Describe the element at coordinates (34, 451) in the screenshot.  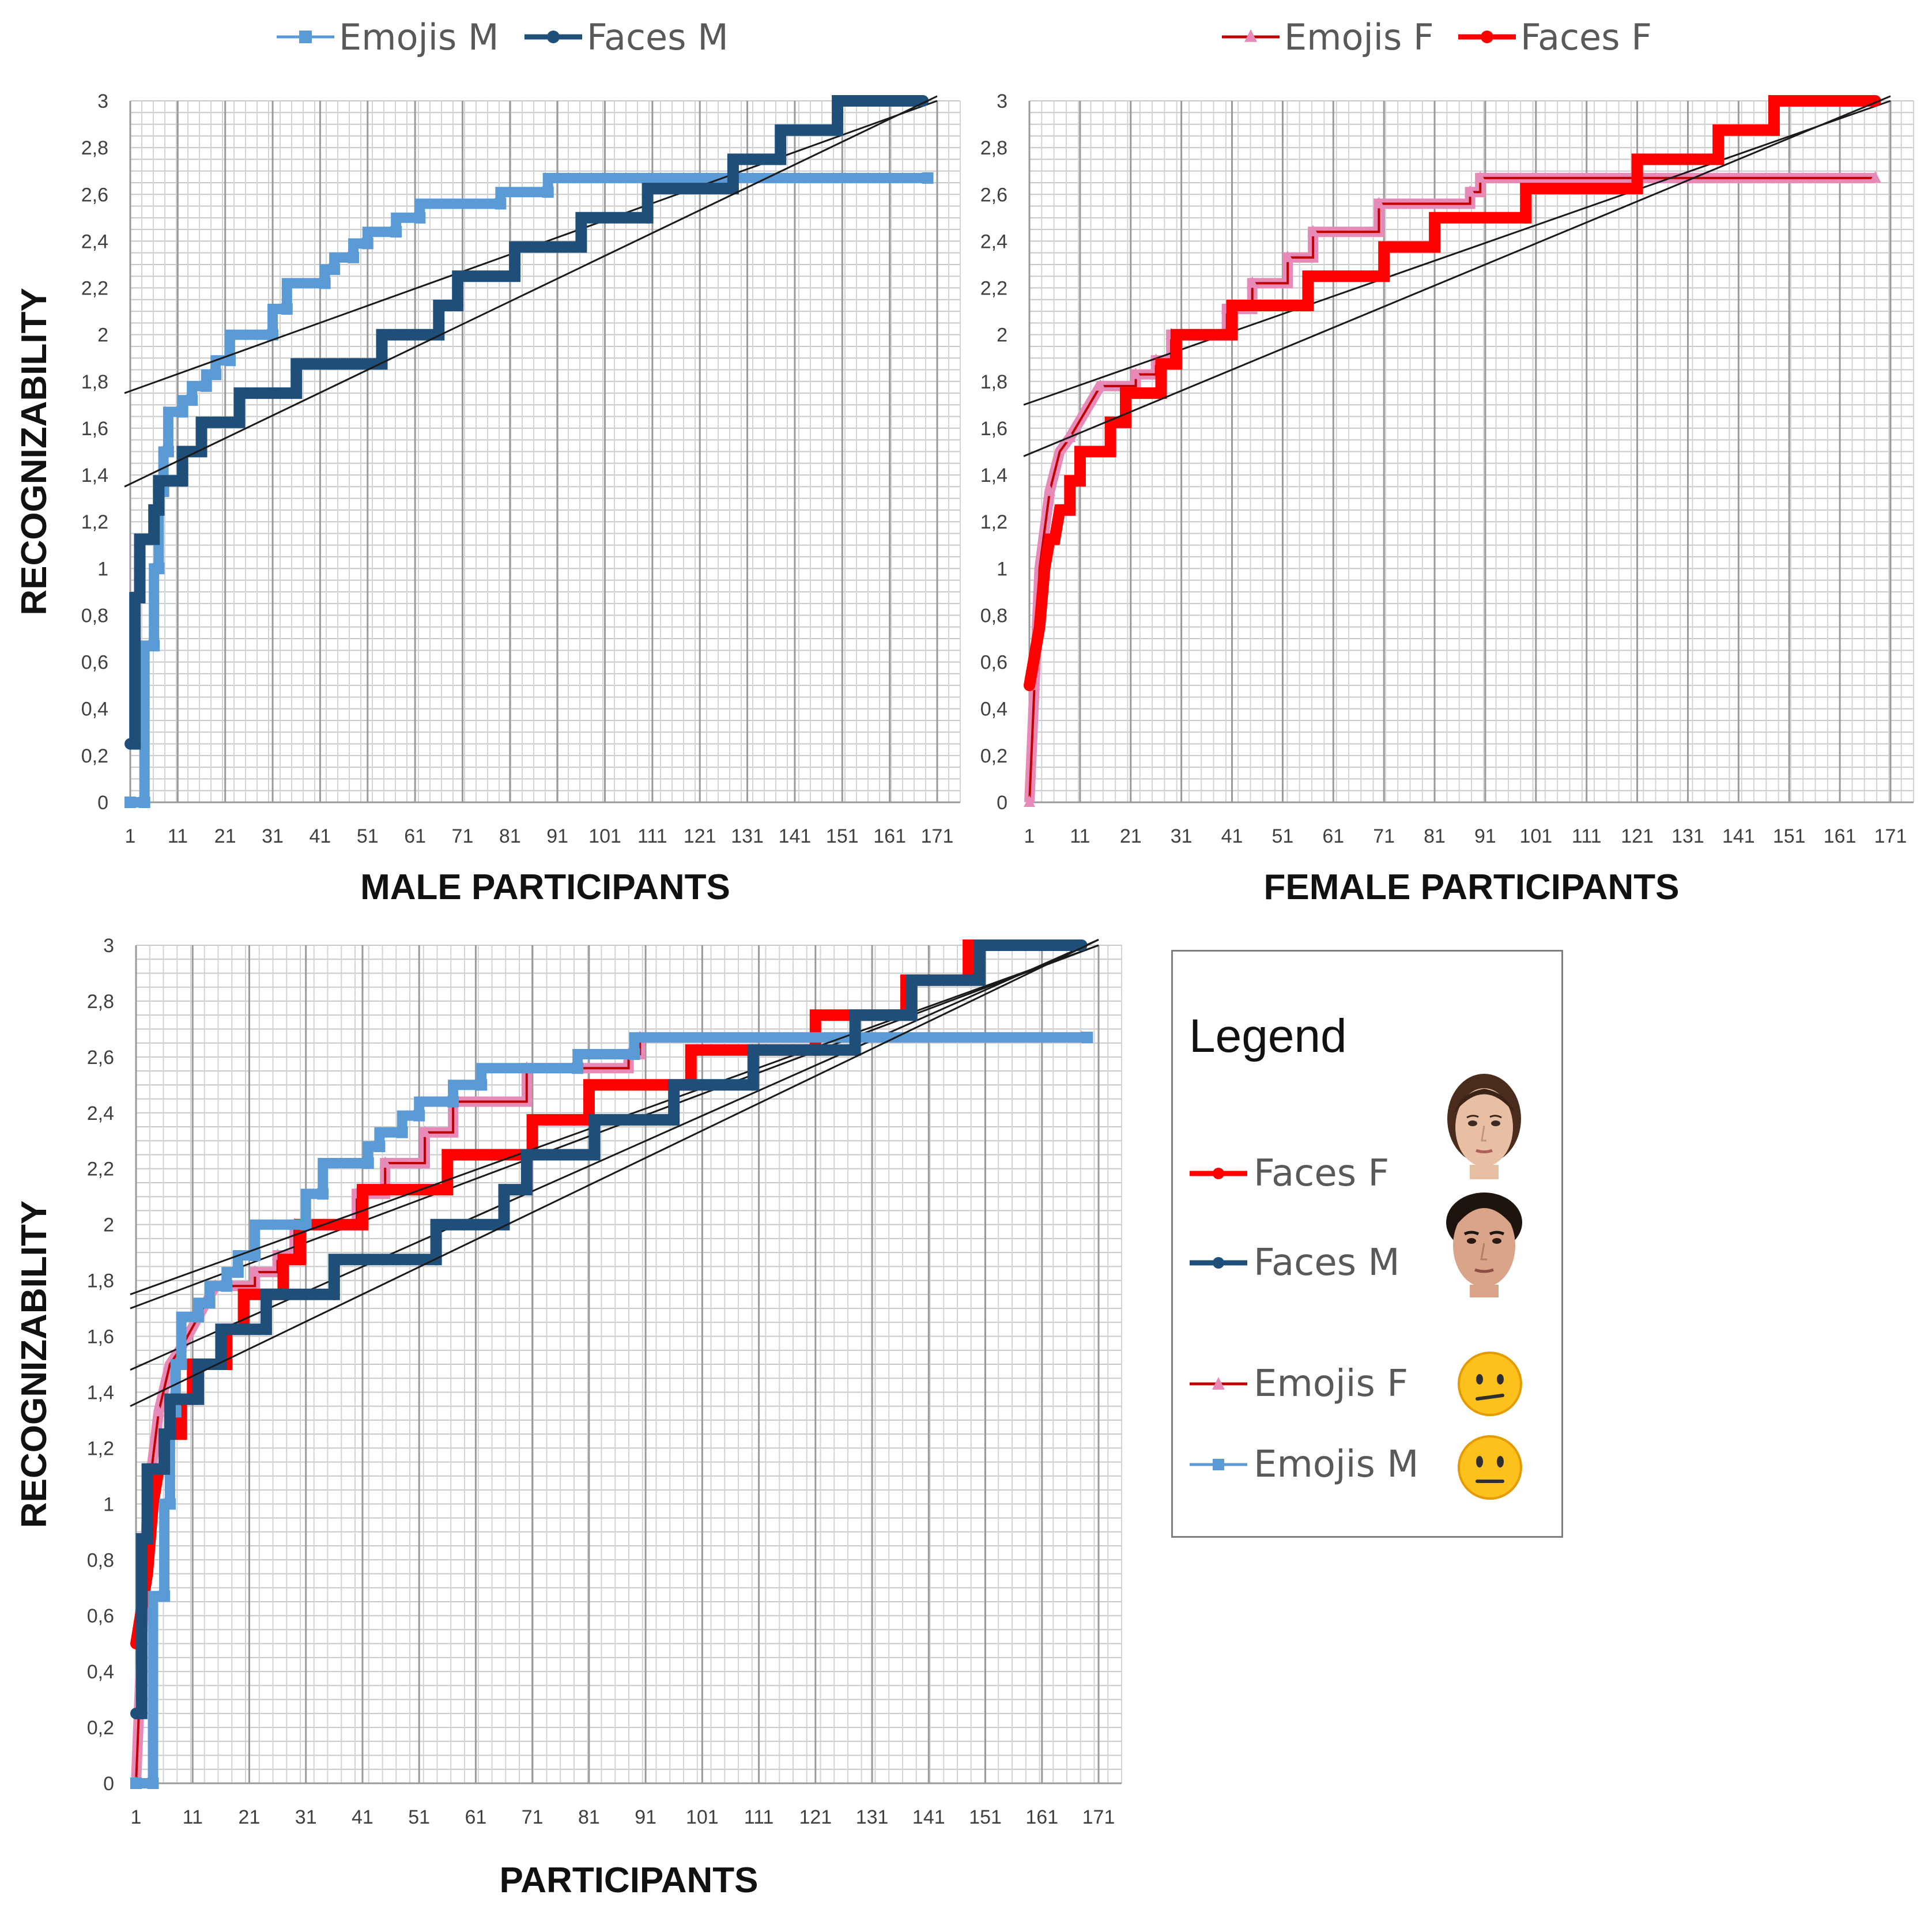
I see `male-y-axis-title: RECOGNIZABILITY` at that location.